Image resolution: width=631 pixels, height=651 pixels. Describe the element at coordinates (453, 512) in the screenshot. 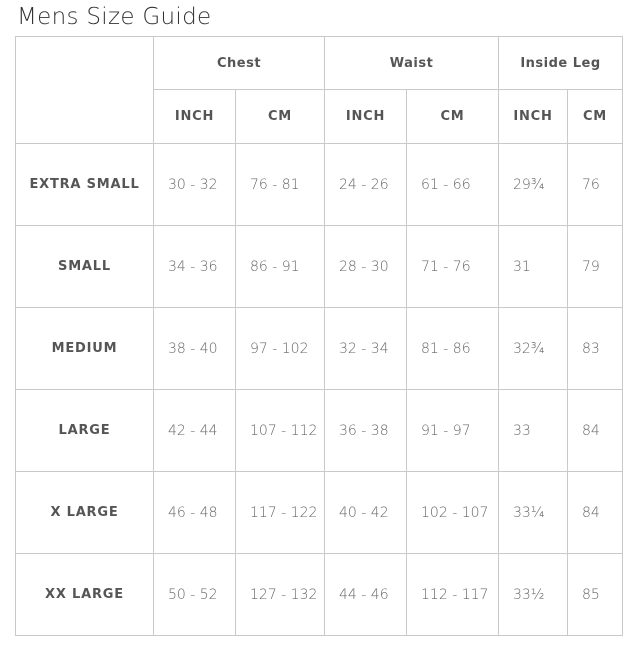

I see `measurement-cell: 102 - 107` at that location.